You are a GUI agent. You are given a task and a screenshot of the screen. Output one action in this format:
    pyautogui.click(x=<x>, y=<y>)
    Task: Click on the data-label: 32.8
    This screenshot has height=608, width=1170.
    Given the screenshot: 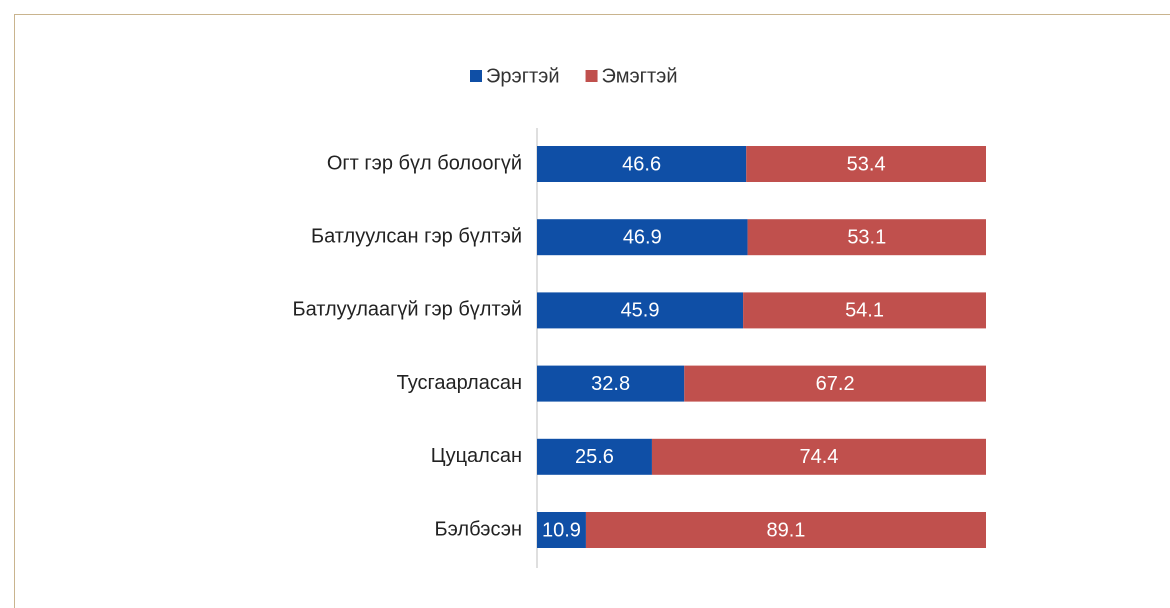 What is the action you would take?
    pyautogui.click(x=610, y=384)
    